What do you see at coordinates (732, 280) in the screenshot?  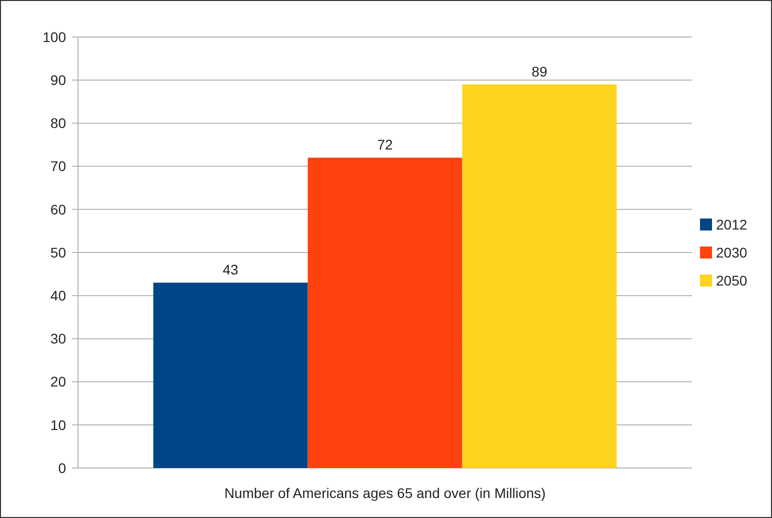 I see `legend-label: 2050` at bounding box center [732, 280].